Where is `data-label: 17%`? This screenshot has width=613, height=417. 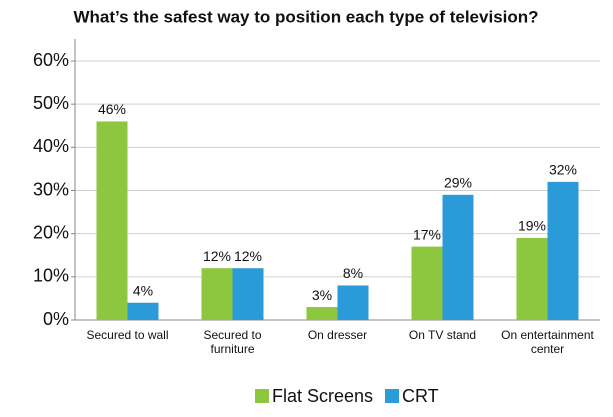 data-label: 17% is located at coordinates (427, 234).